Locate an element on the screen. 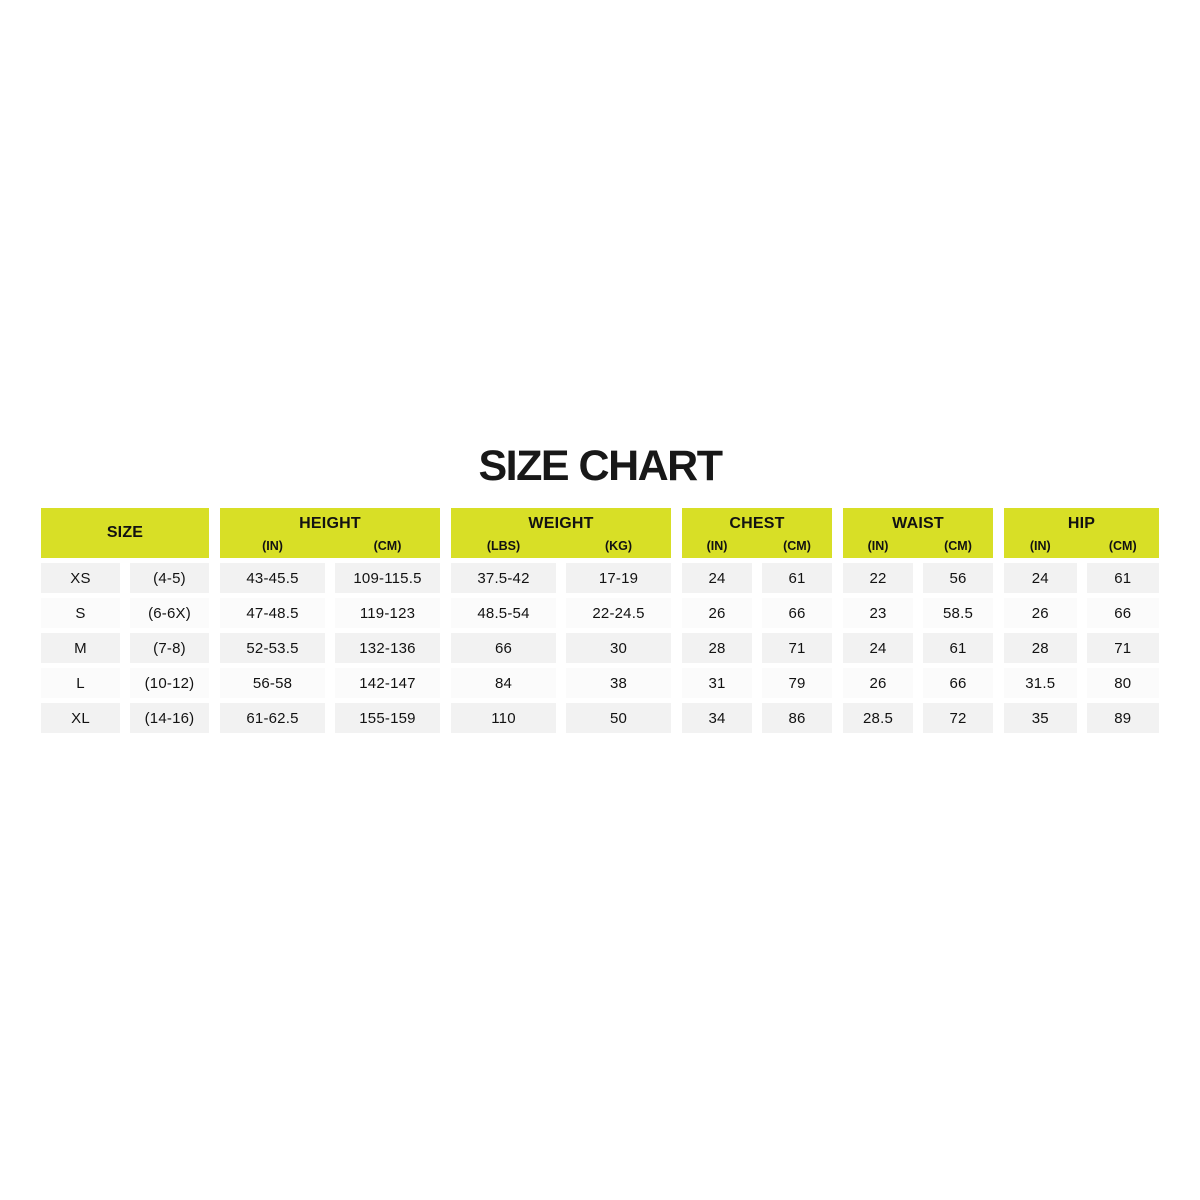 The width and height of the screenshot is (1200, 1200). table-cell-chest-in: 28 is located at coordinates (717, 648).